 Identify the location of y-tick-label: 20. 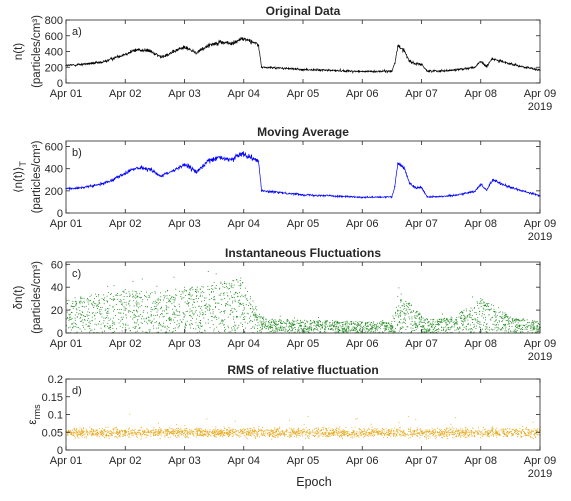
(57, 311).